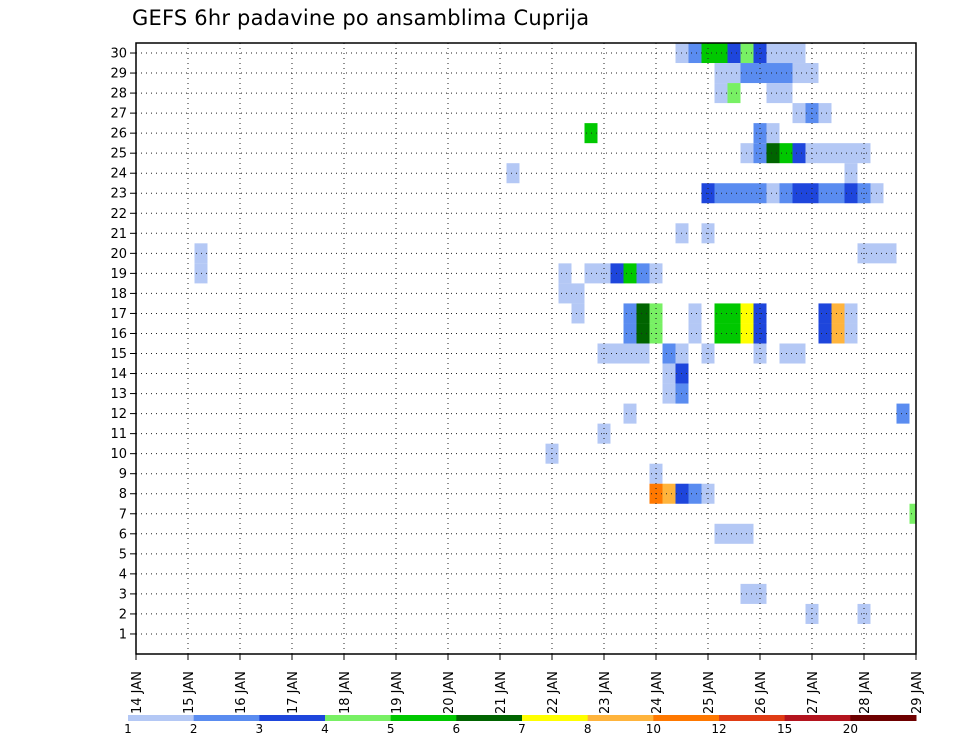 The image size is (960, 742). What do you see at coordinates (118, 434) in the screenshot?
I see `y-tick-label: 11` at bounding box center [118, 434].